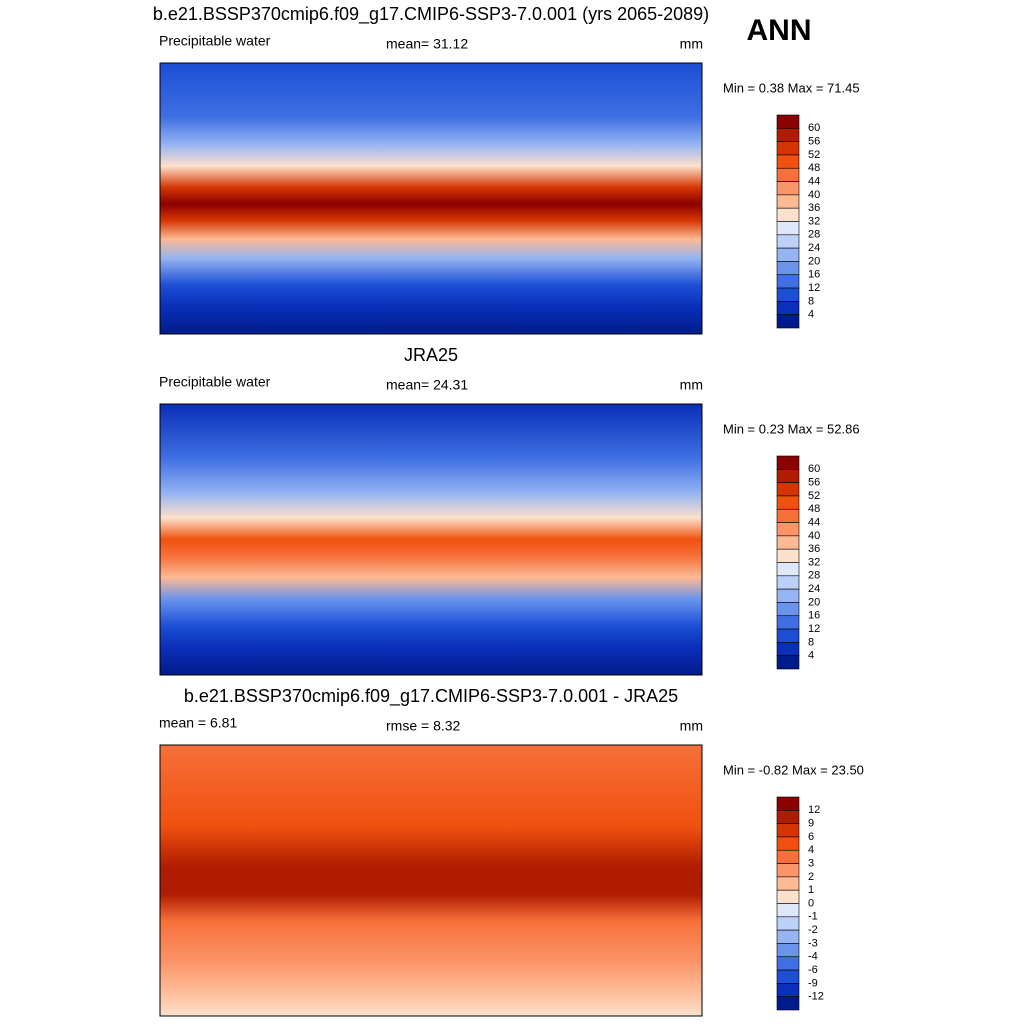 The width and height of the screenshot is (1024, 1024). I want to click on colorbar-label: 0, so click(811, 903).